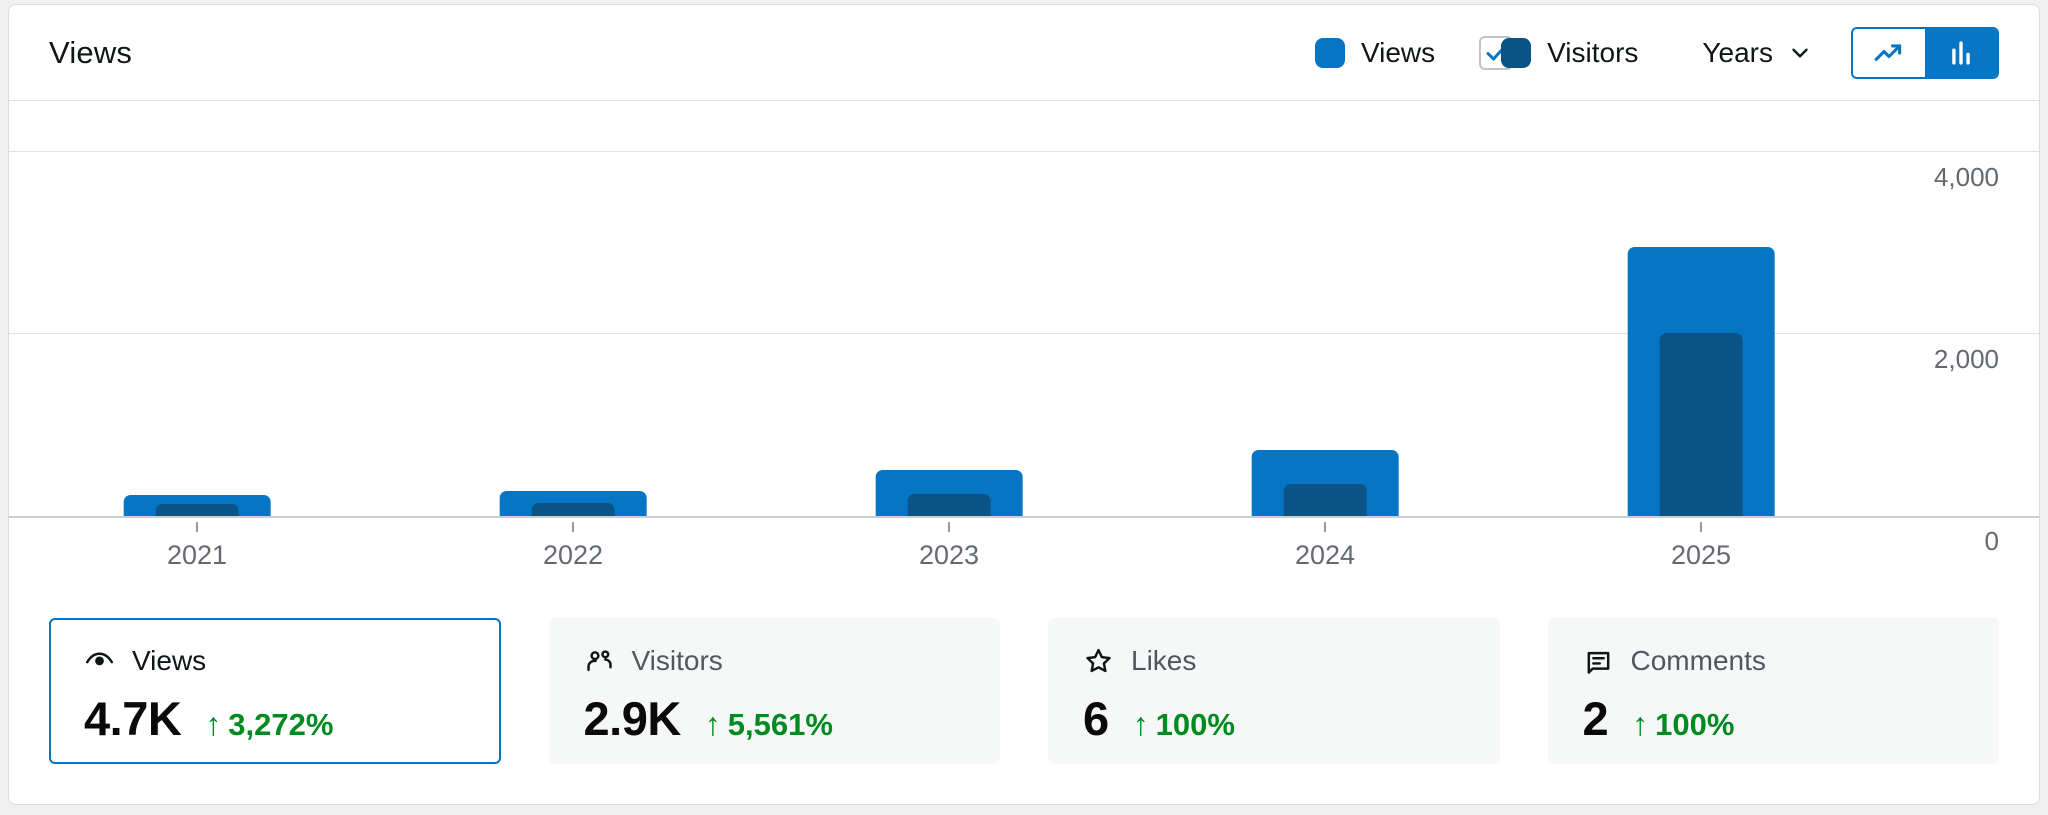 The height and width of the screenshot is (815, 2048). Describe the element at coordinates (1773, 691) in the screenshot. I see `summary-card-comments: Comments 2 100%` at that location.